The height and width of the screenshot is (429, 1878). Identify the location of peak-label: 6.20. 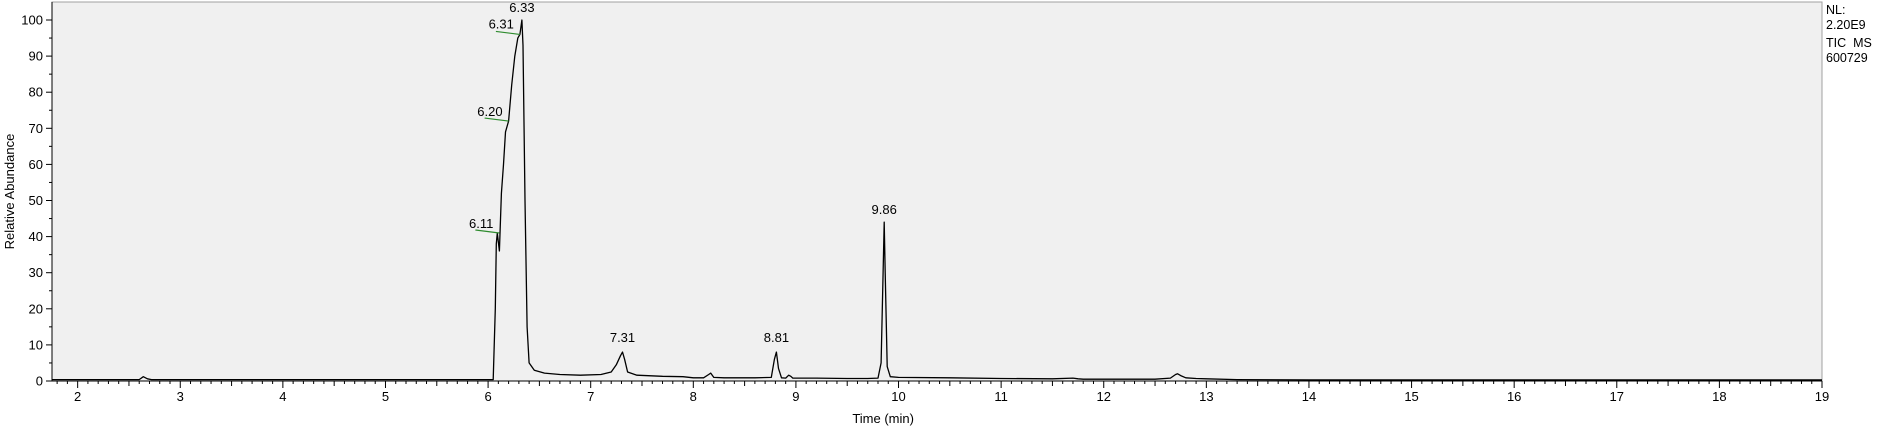
(489, 111).